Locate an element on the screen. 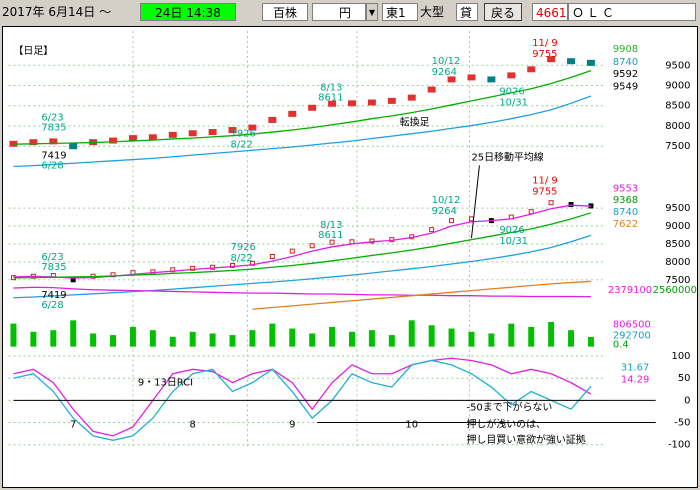 The image size is (700, 490). annotation: 7419 is located at coordinates (53, 295).